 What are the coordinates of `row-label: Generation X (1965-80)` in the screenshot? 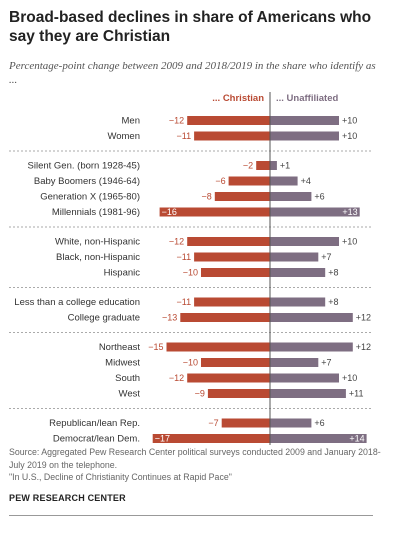 It's located at (90, 197).